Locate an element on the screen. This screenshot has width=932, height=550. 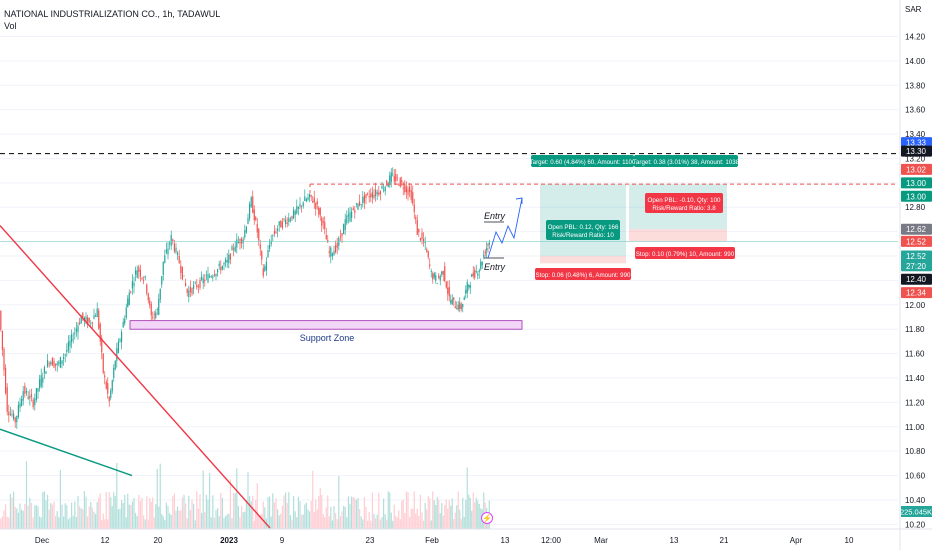
y-tick-label: 13.60 is located at coordinates (915, 110).